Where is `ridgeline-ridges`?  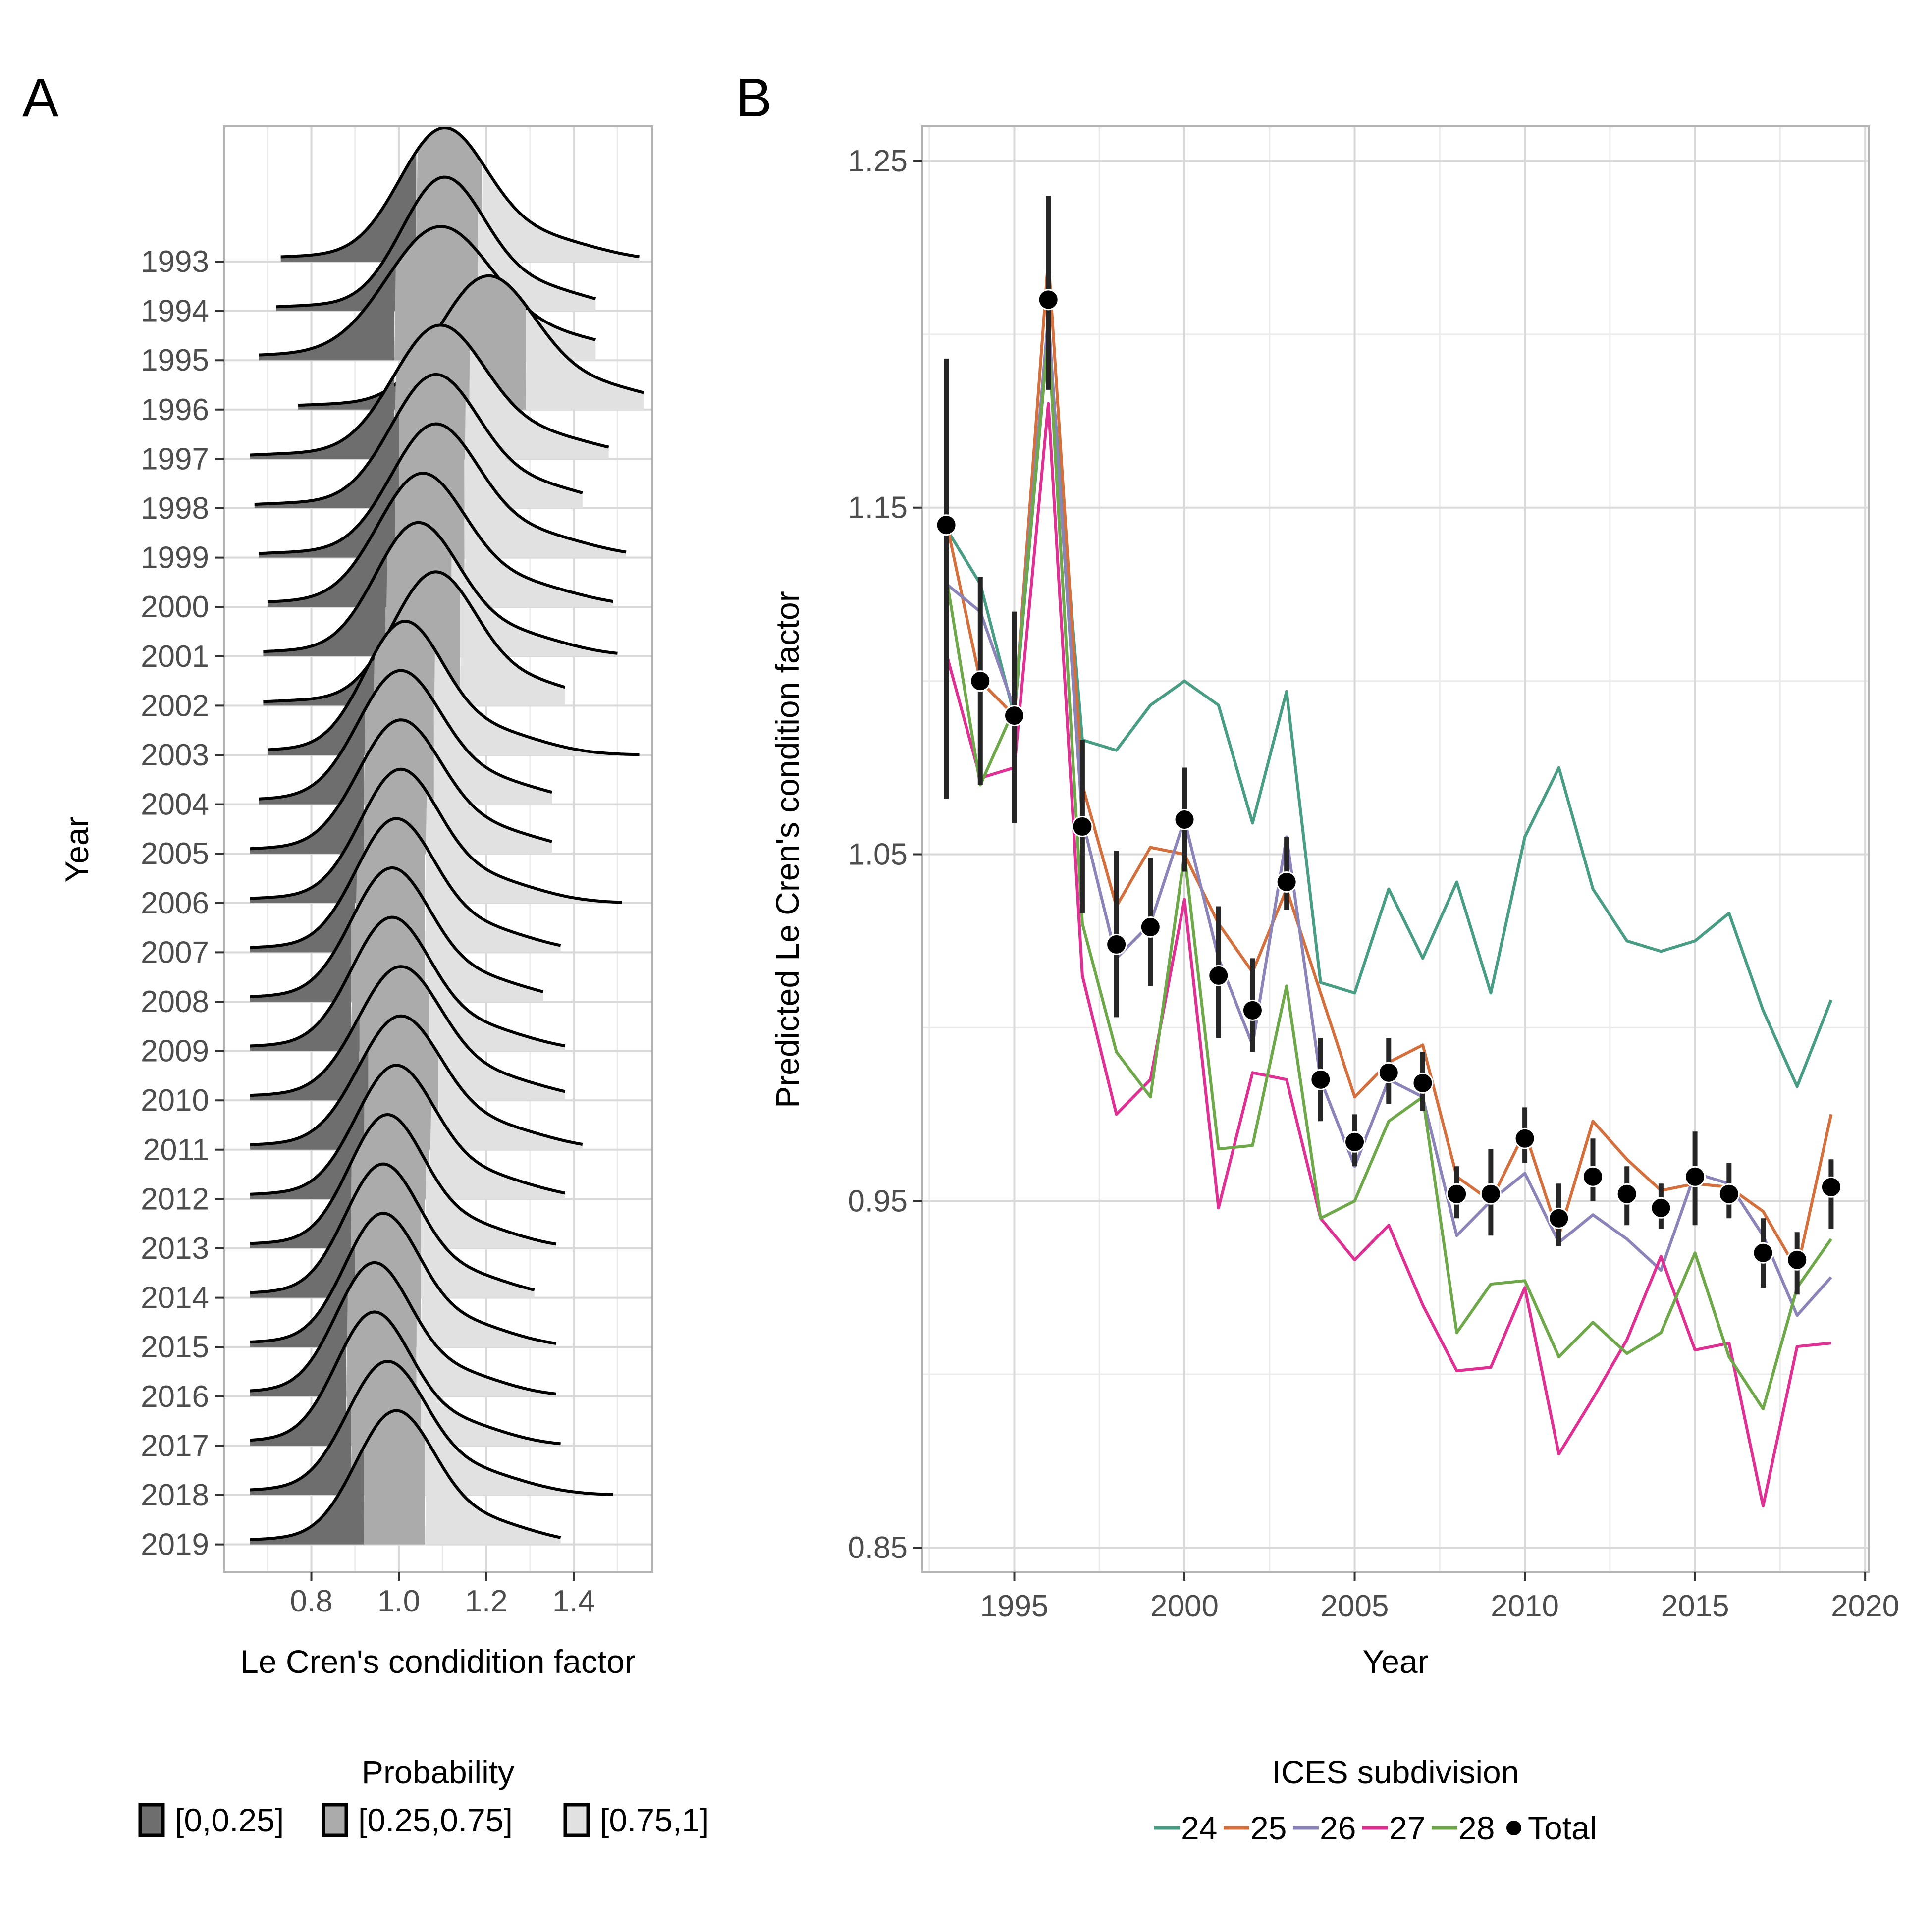 ridgeline-ridges is located at coordinates (447, 836).